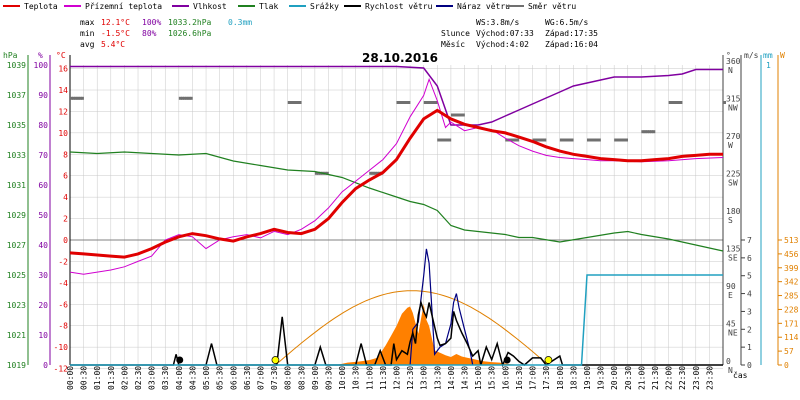 The width and height of the screenshot is (800, 400). I want to click on info-sun-set: Západ:17:35, so click(571, 33).